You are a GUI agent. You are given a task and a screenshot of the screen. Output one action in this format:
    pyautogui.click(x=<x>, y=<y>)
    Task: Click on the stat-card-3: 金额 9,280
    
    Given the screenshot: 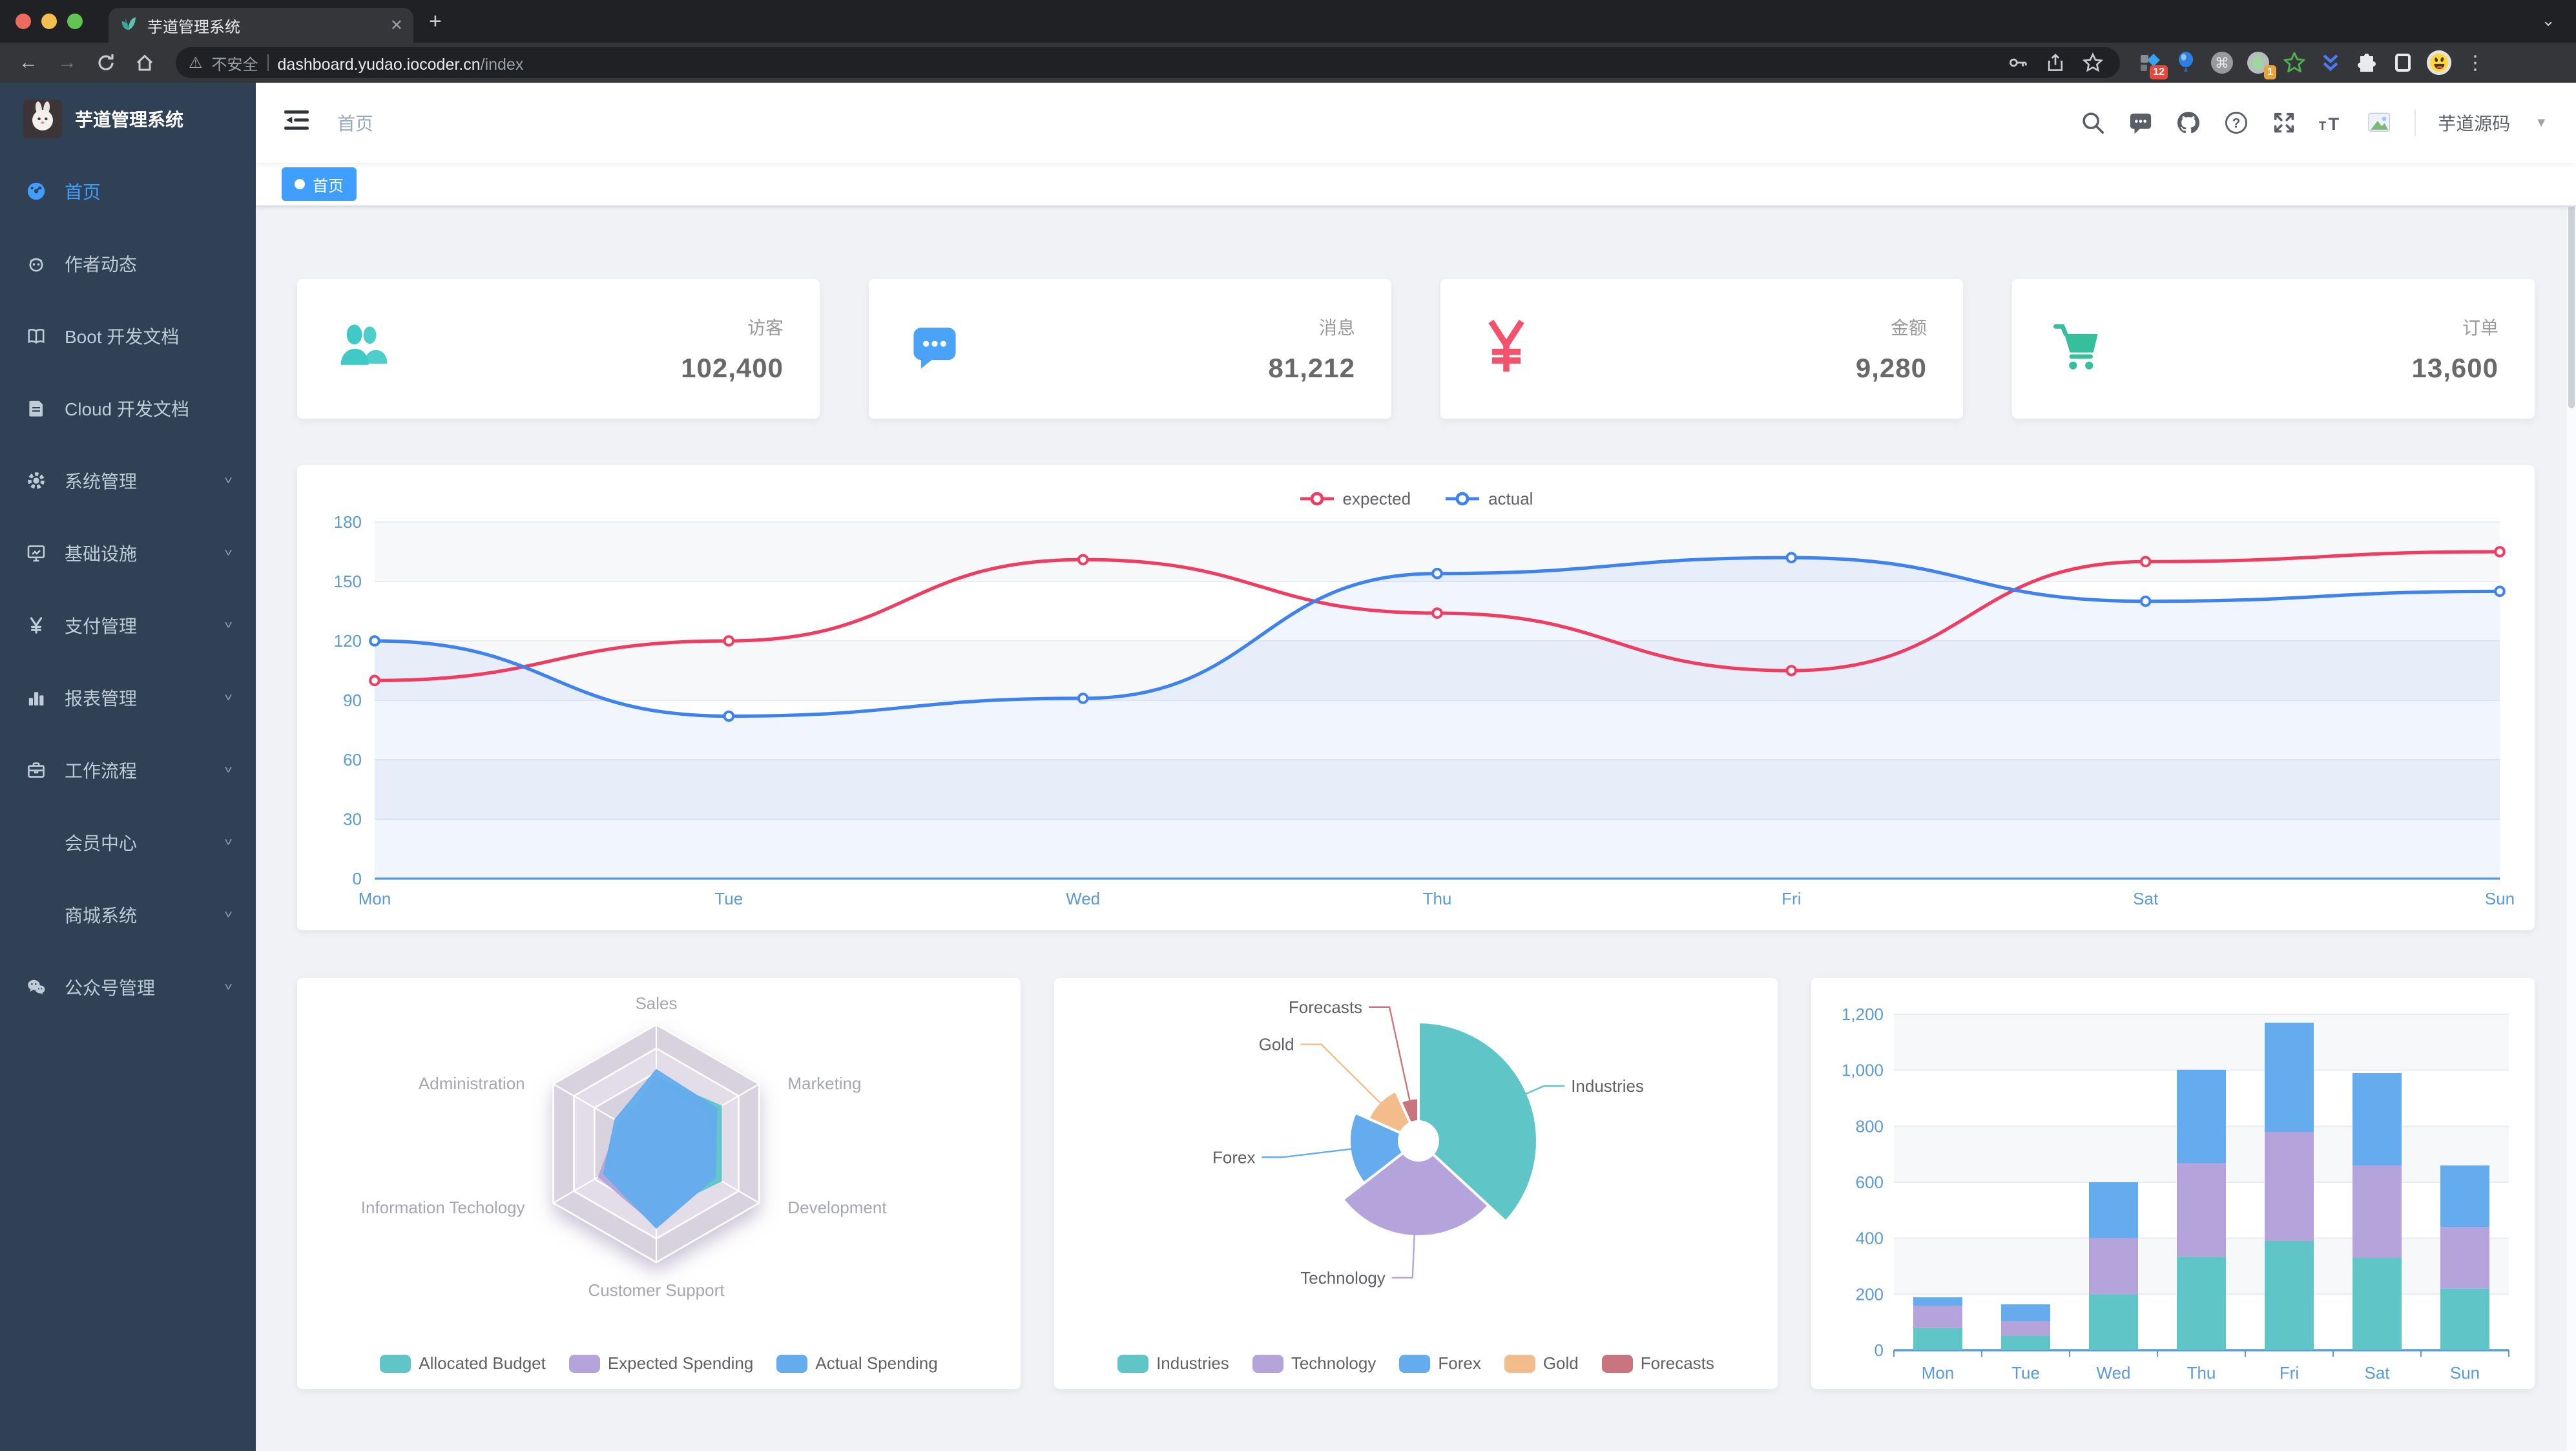 What is the action you would take?
    pyautogui.click(x=1701, y=349)
    